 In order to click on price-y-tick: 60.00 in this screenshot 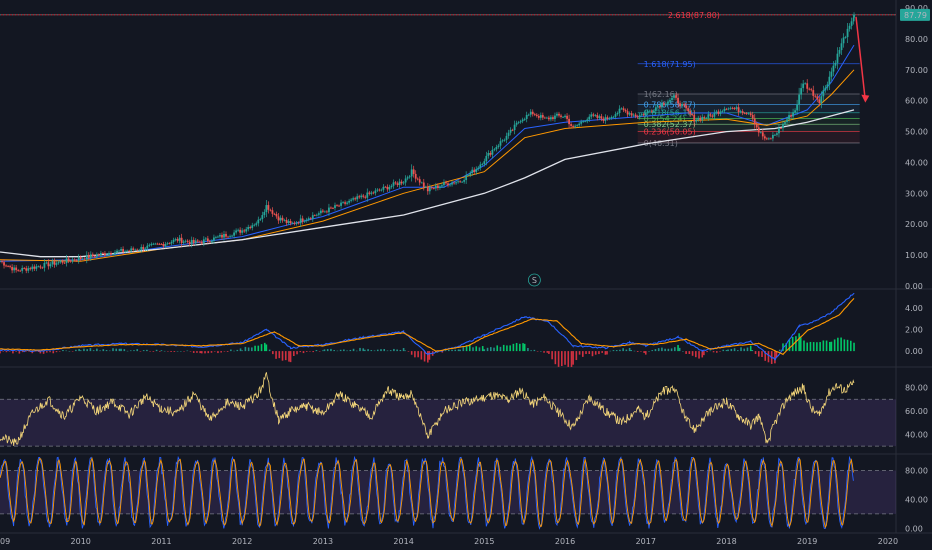, I will do `click(916, 101)`.